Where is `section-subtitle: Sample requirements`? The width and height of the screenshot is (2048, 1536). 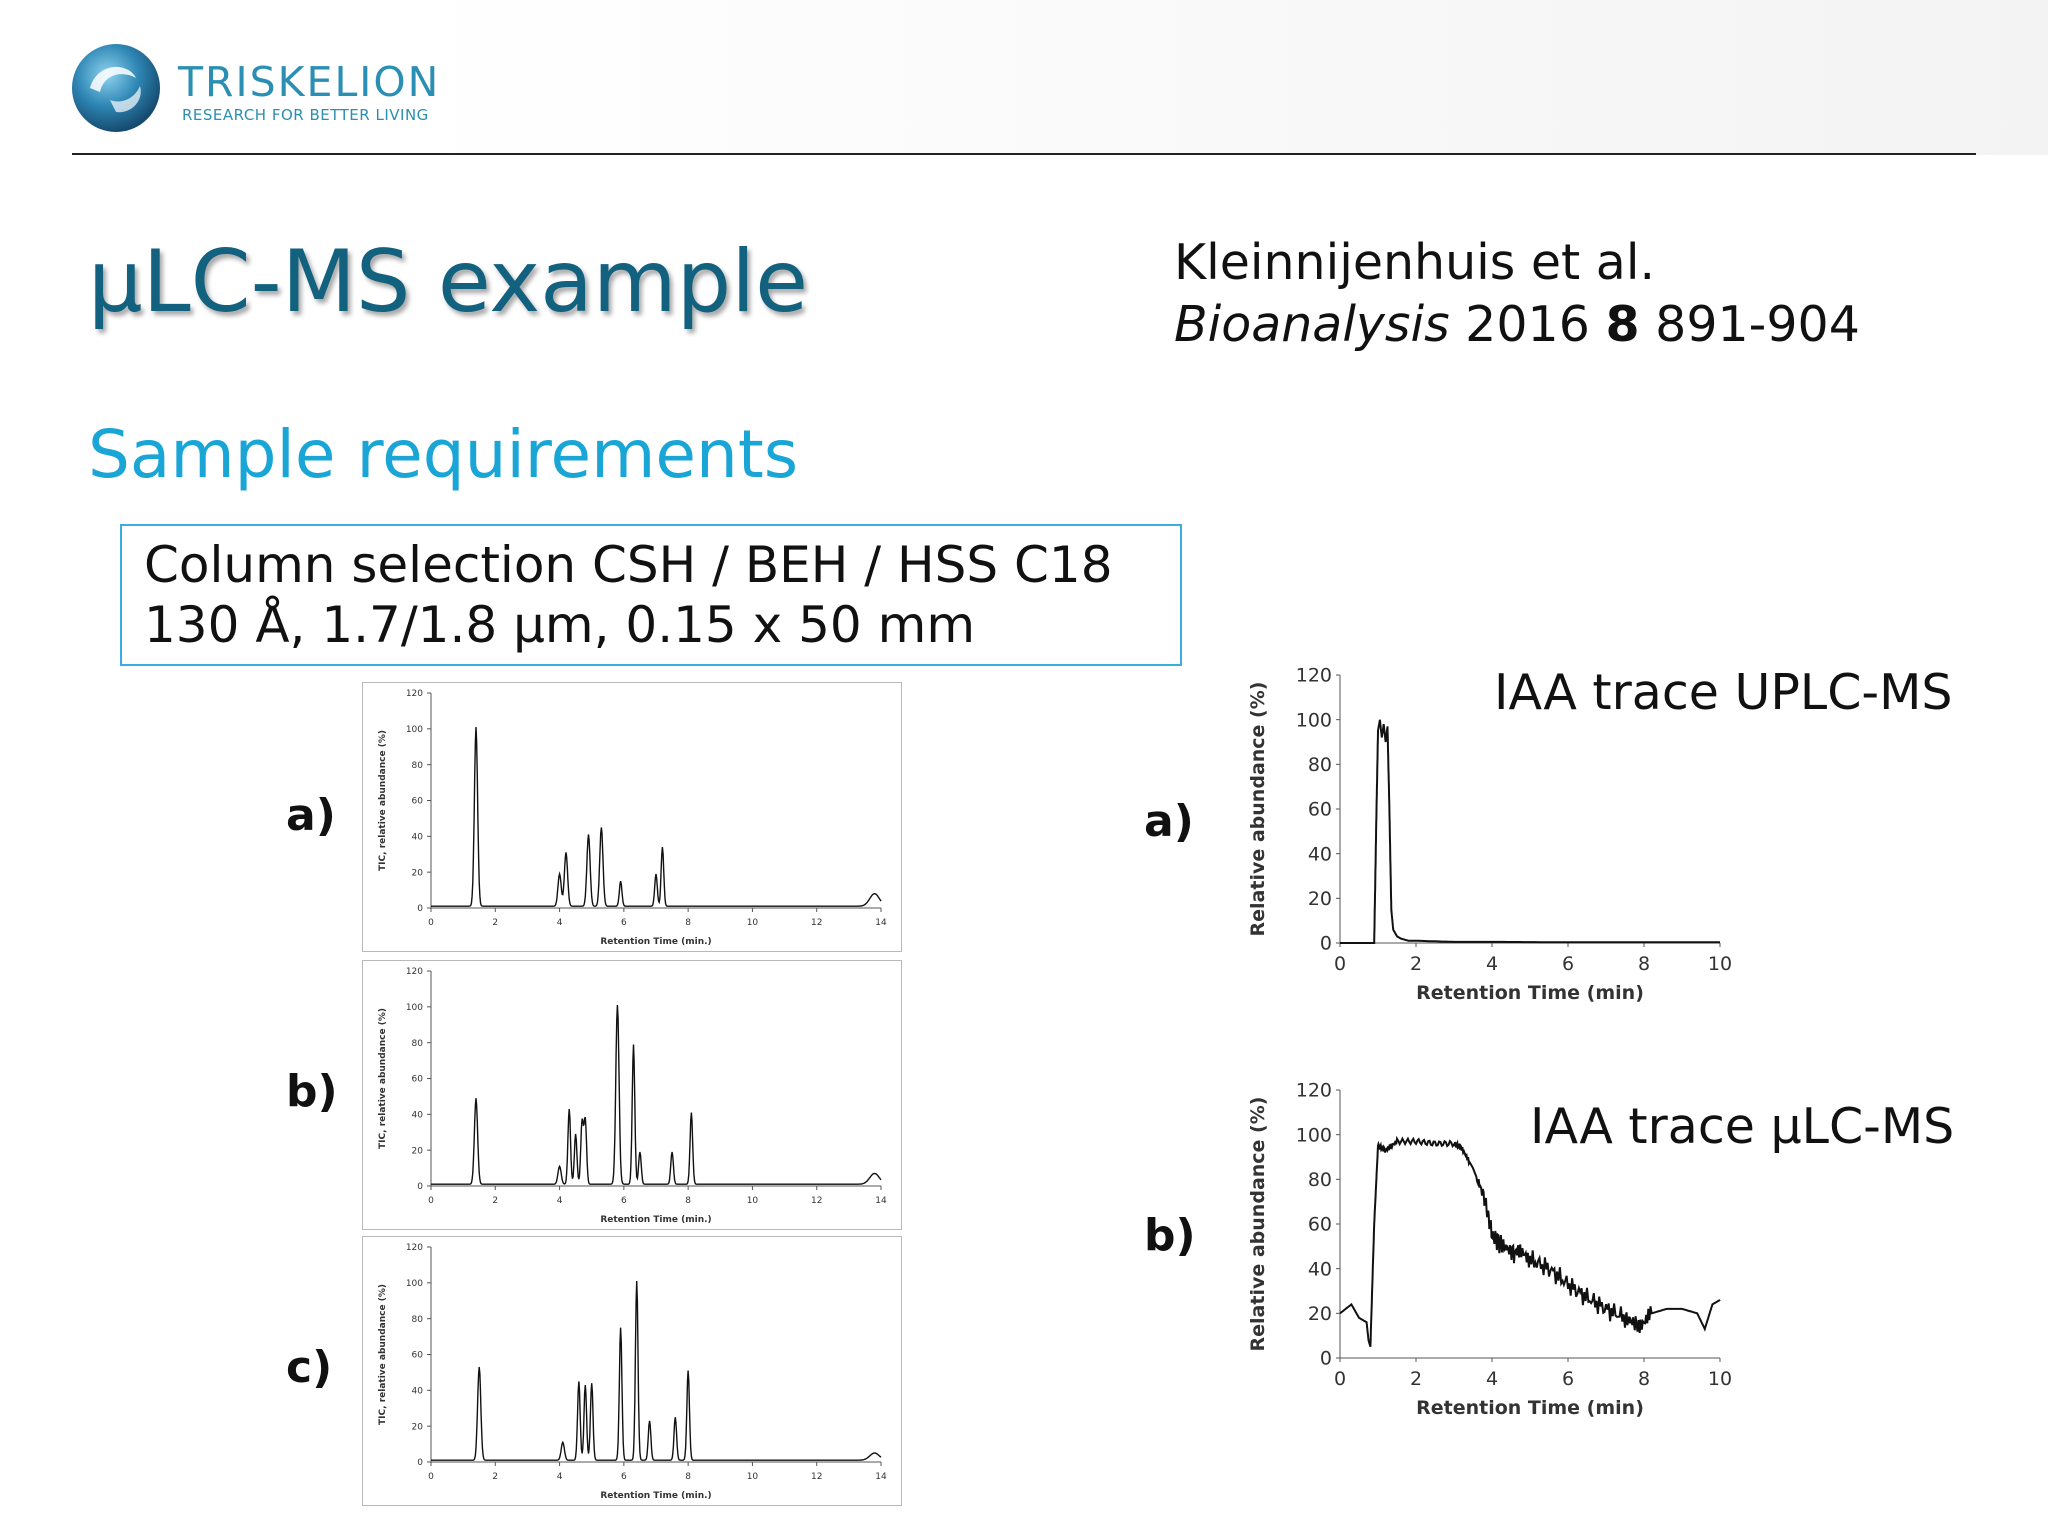 section-subtitle: Sample requirements is located at coordinates (443, 454).